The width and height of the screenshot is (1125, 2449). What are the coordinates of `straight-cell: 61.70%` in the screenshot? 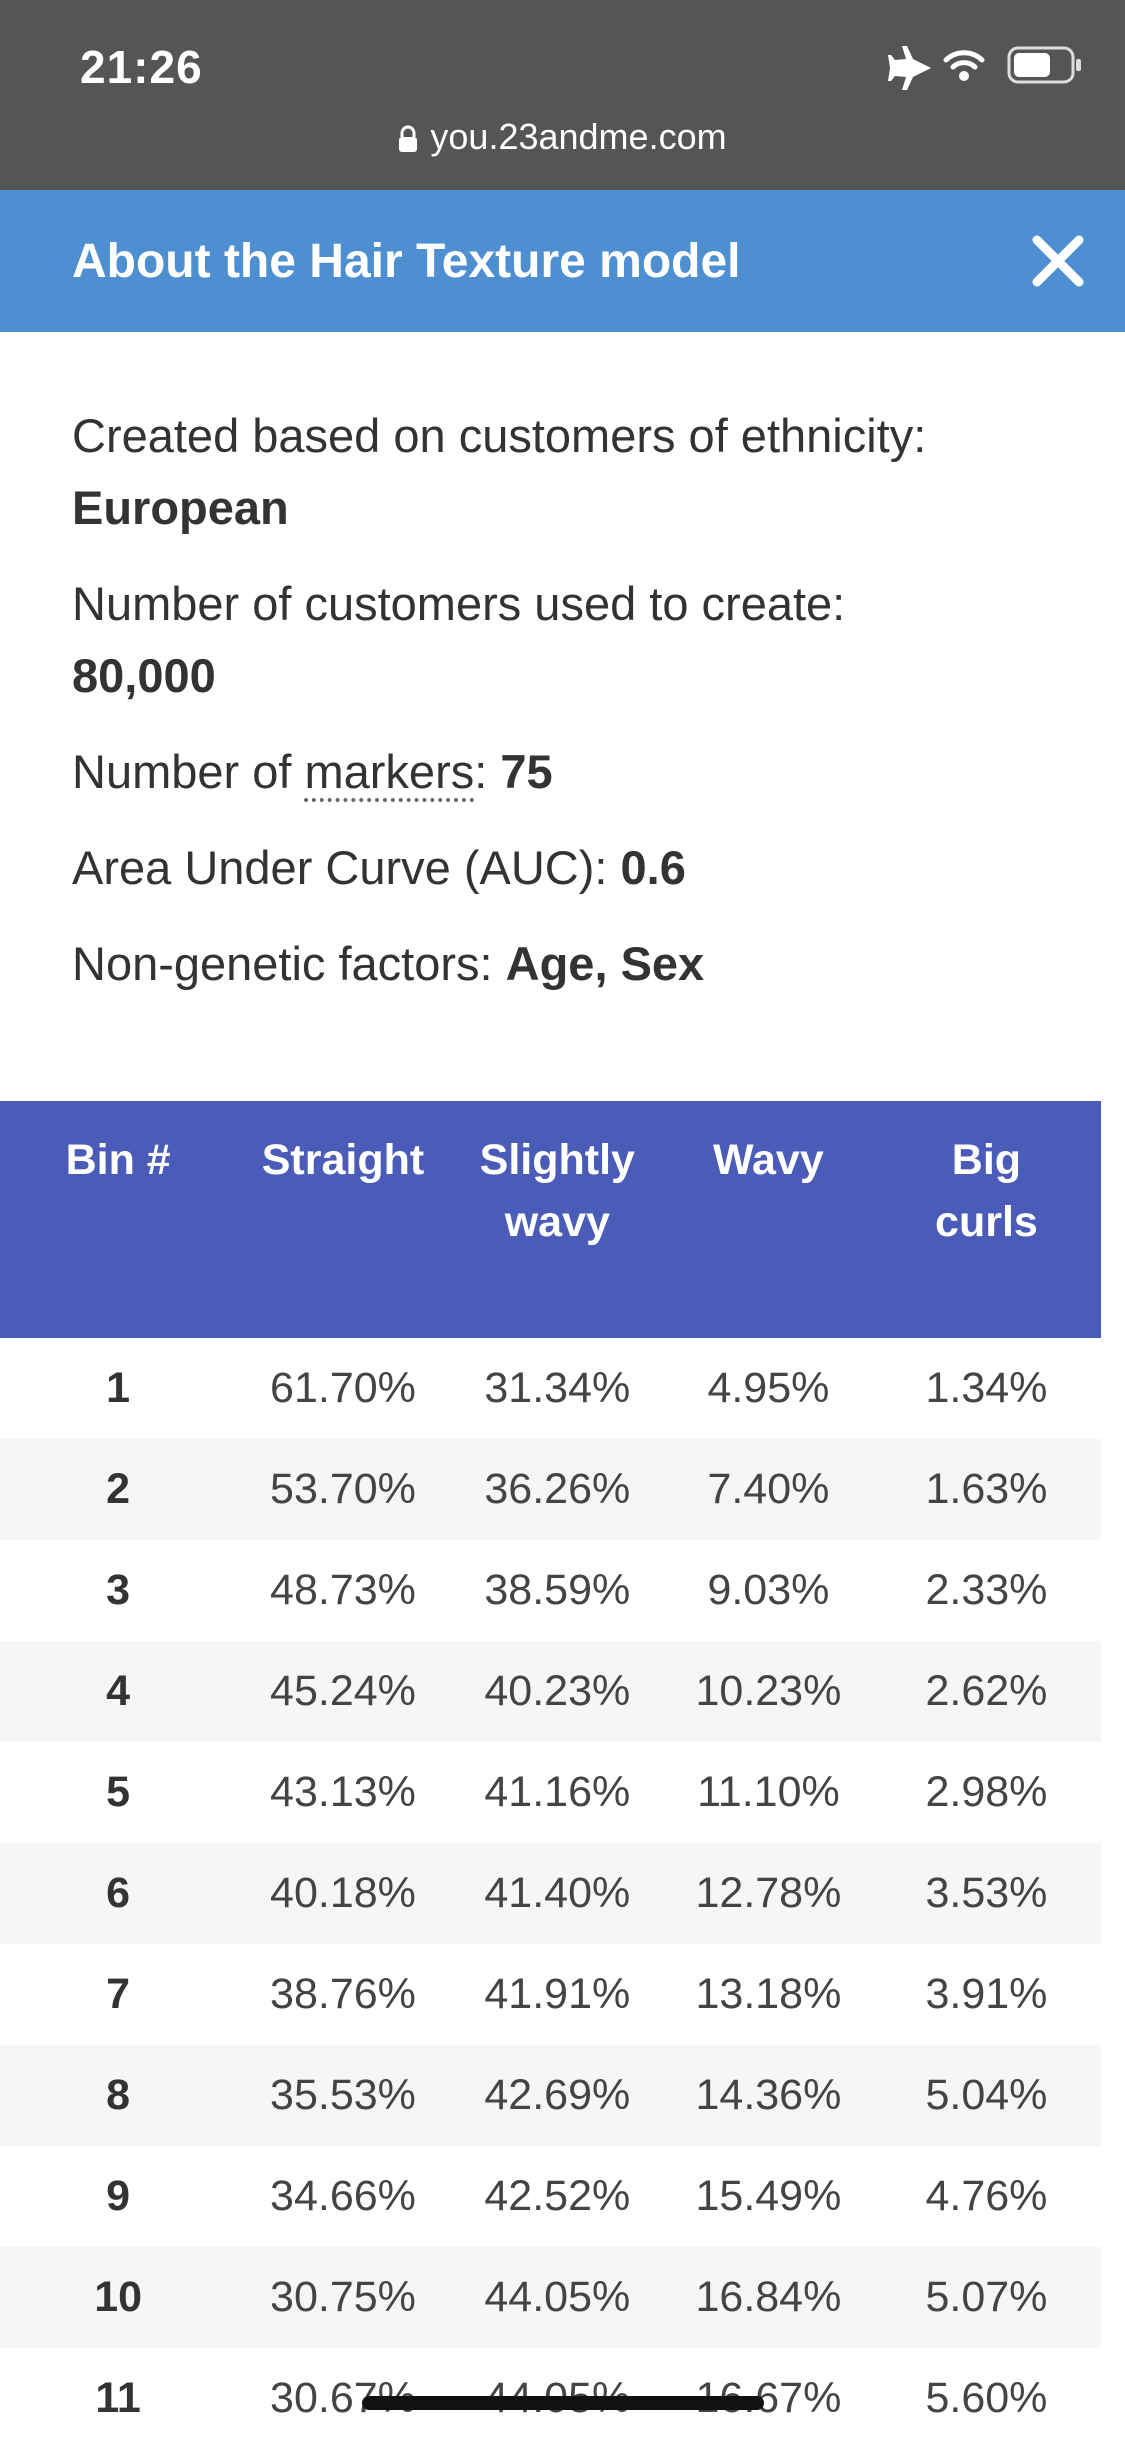 It's located at (343, 1388).